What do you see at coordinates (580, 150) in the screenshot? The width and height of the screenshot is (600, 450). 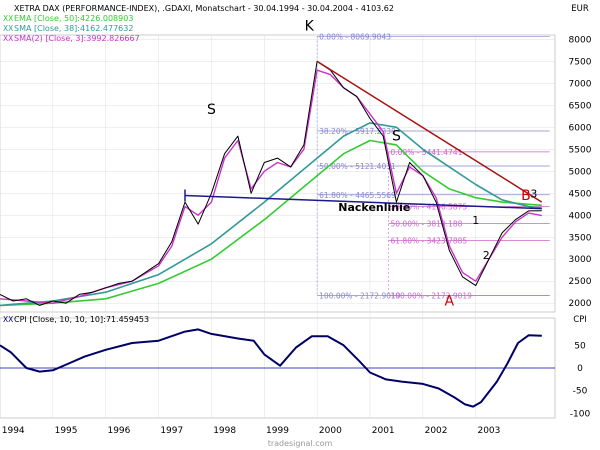 I see `y-tick-label: 5500` at bounding box center [580, 150].